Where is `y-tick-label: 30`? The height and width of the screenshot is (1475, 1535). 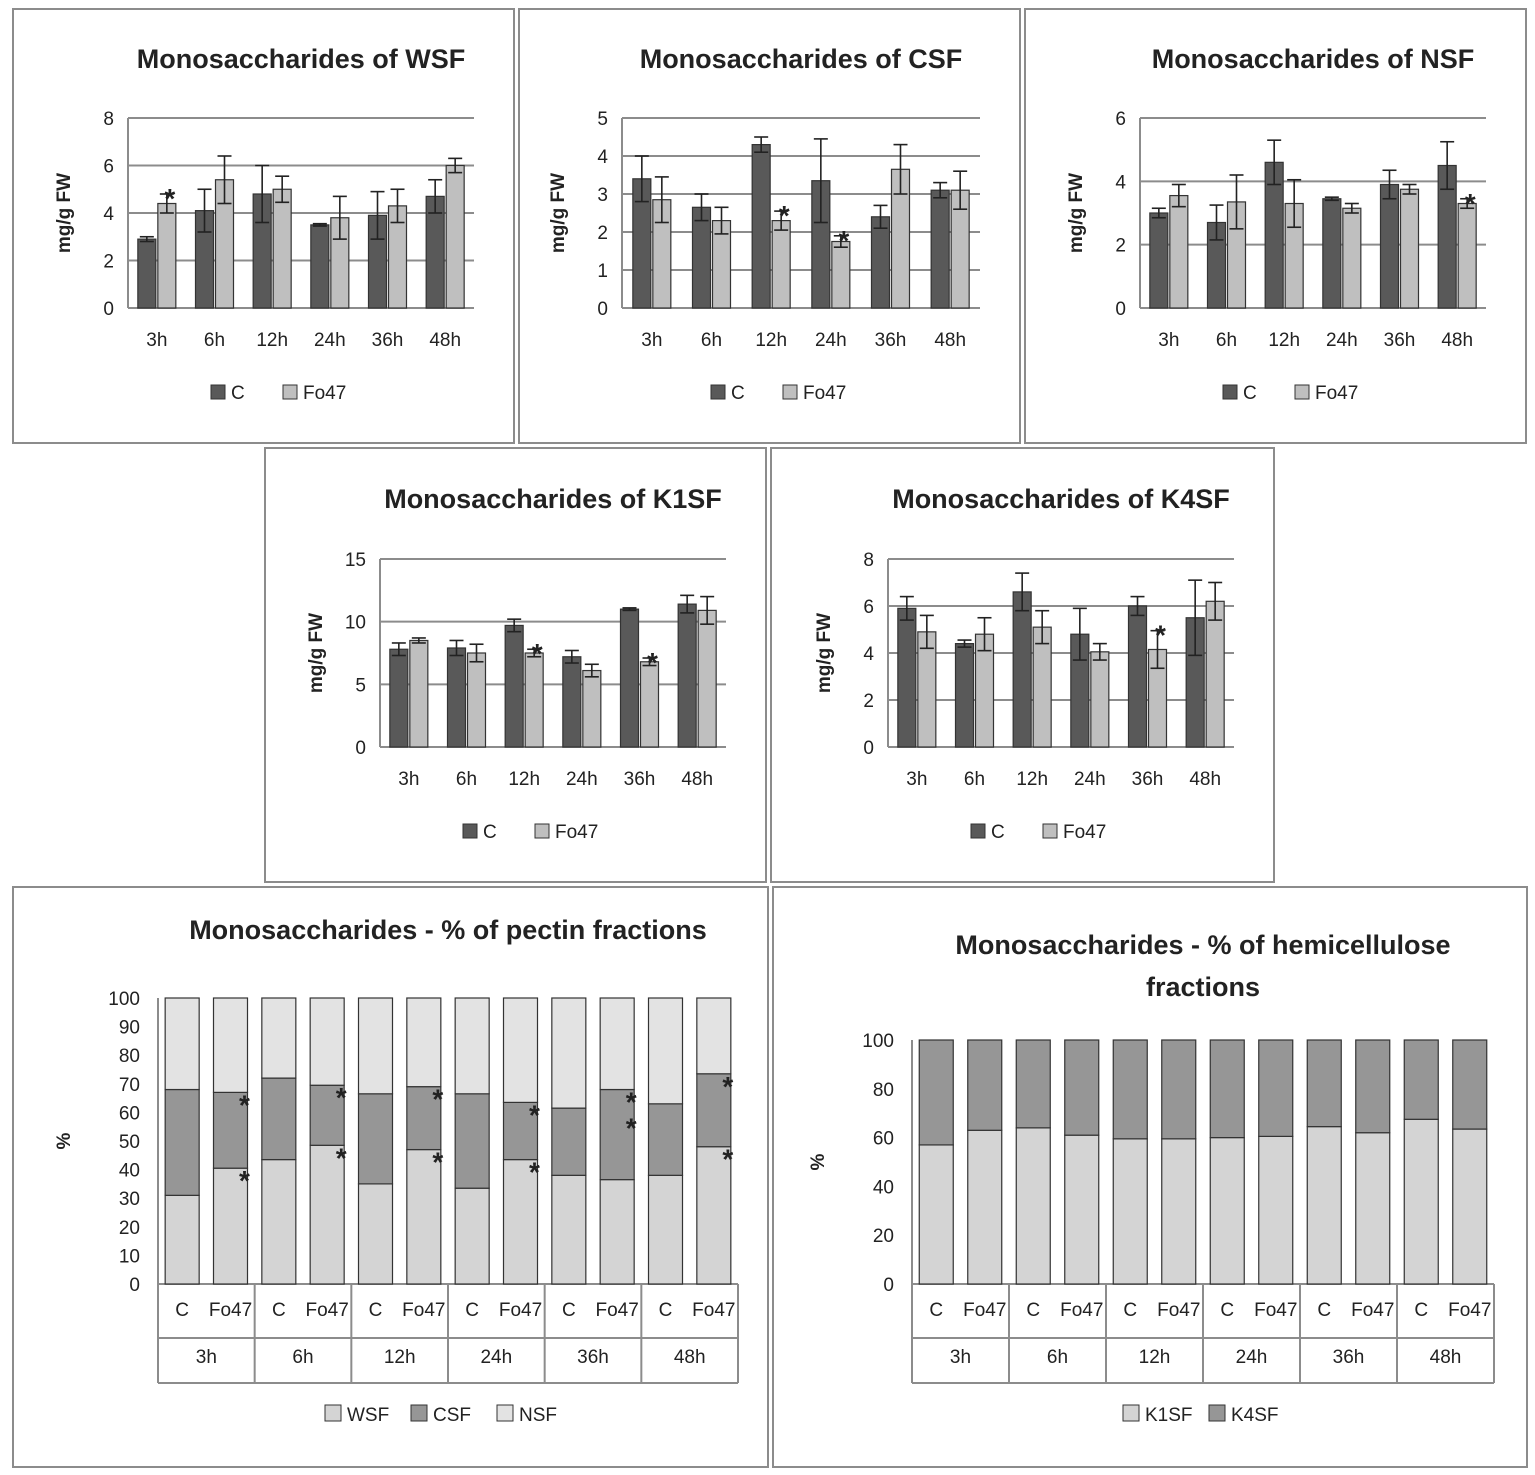 y-tick-label: 30 is located at coordinates (129, 1199).